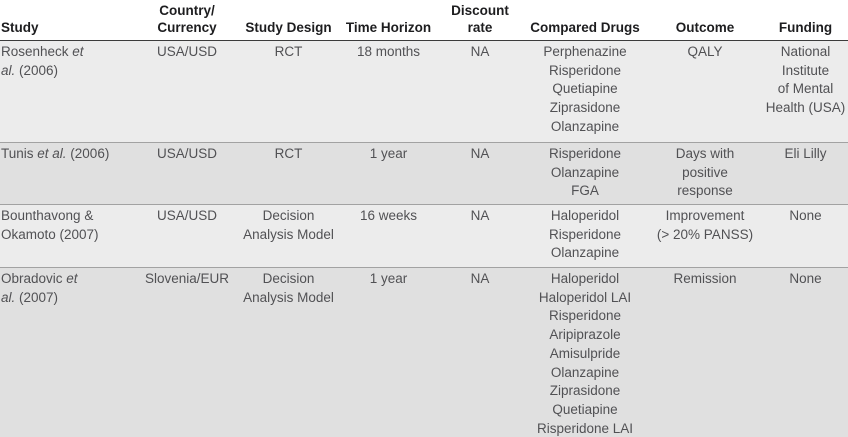 The height and width of the screenshot is (437, 848). Describe the element at coordinates (585, 234) in the screenshot. I see `cell-compared-drugs: Haloperidol Risperidone Olanzapine` at that location.